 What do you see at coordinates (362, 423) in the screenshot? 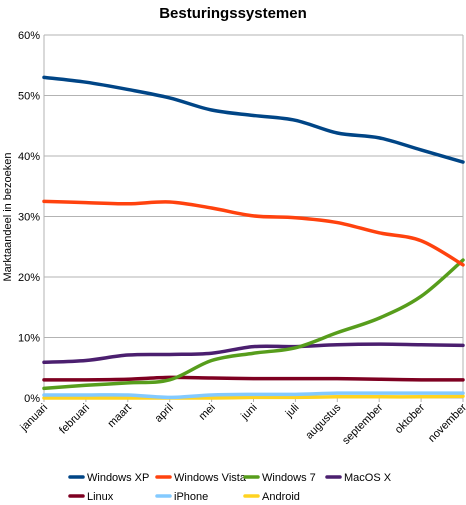
I see `x-tick-label: september` at bounding box center [362, 423].